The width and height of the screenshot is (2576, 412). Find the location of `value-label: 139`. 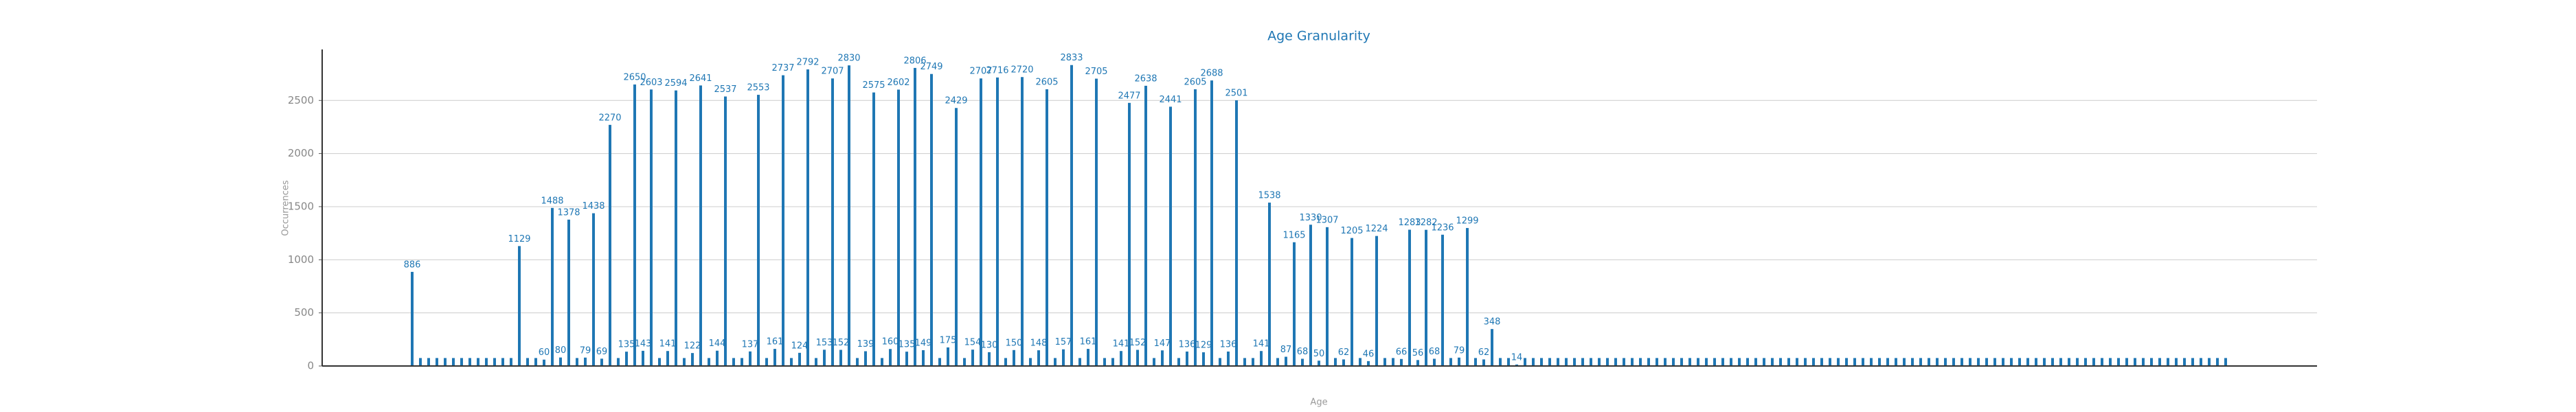

value-label: 139 is located at coordinates (865, 344).